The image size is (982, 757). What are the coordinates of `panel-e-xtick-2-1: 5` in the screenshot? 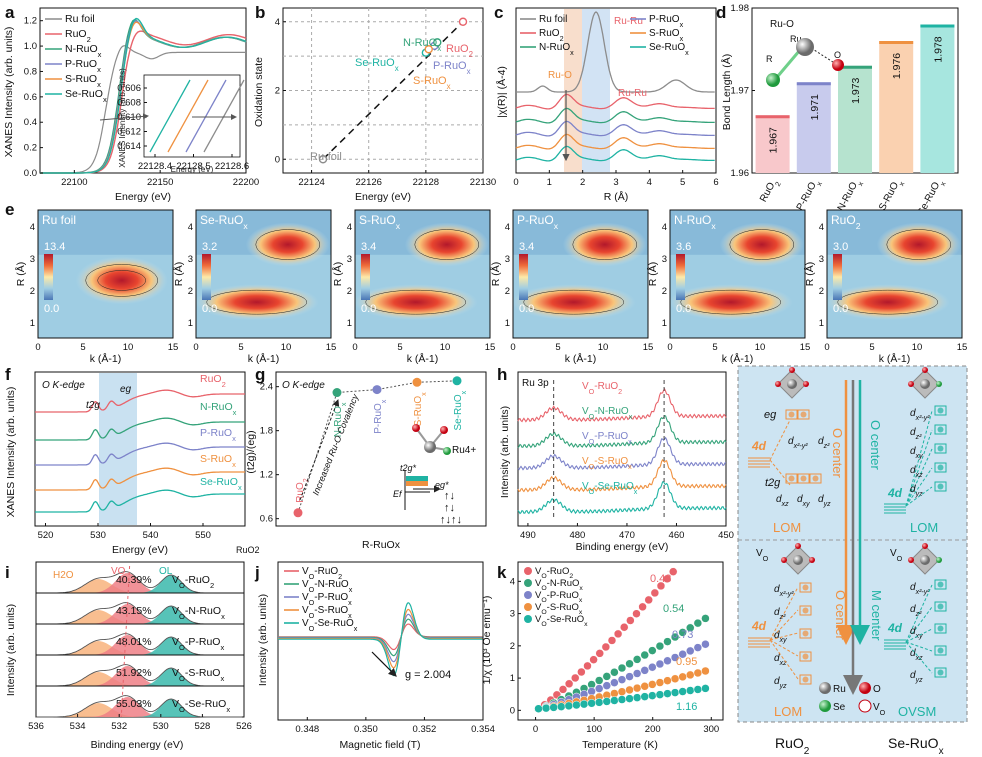 It's located at (399, 347).